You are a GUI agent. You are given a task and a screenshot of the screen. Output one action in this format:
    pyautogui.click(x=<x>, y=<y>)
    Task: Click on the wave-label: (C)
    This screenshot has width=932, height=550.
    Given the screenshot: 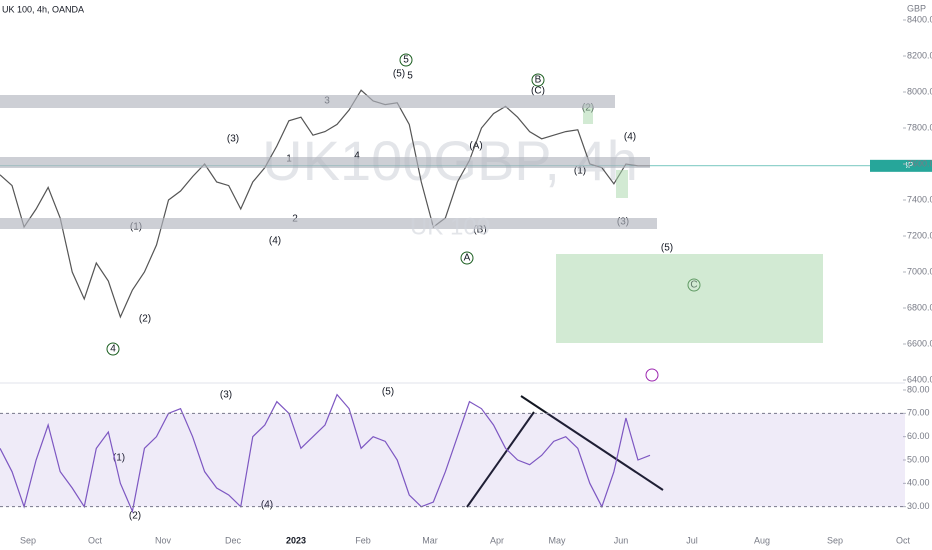 What is the action you would take?
    pyautogui.click(x=538, y=91)
    